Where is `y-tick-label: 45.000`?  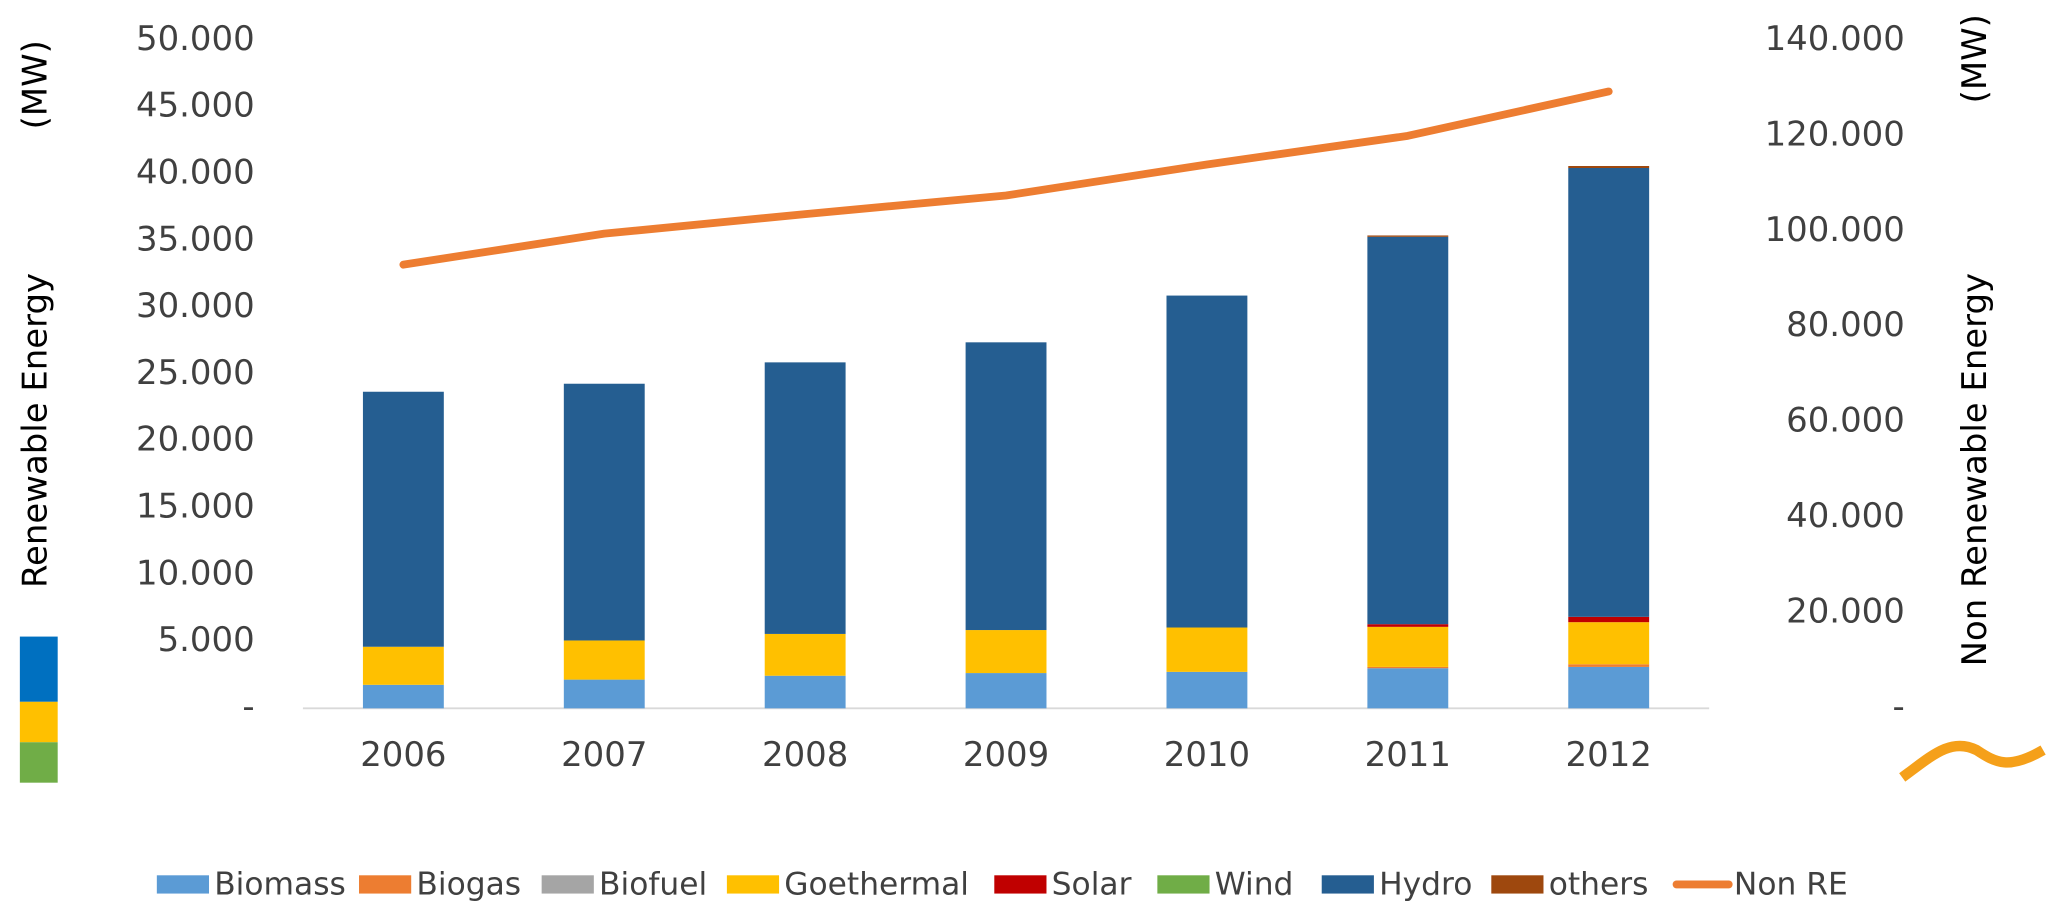
y-tick-label: 45.000 is located at coordinates (195, 105).